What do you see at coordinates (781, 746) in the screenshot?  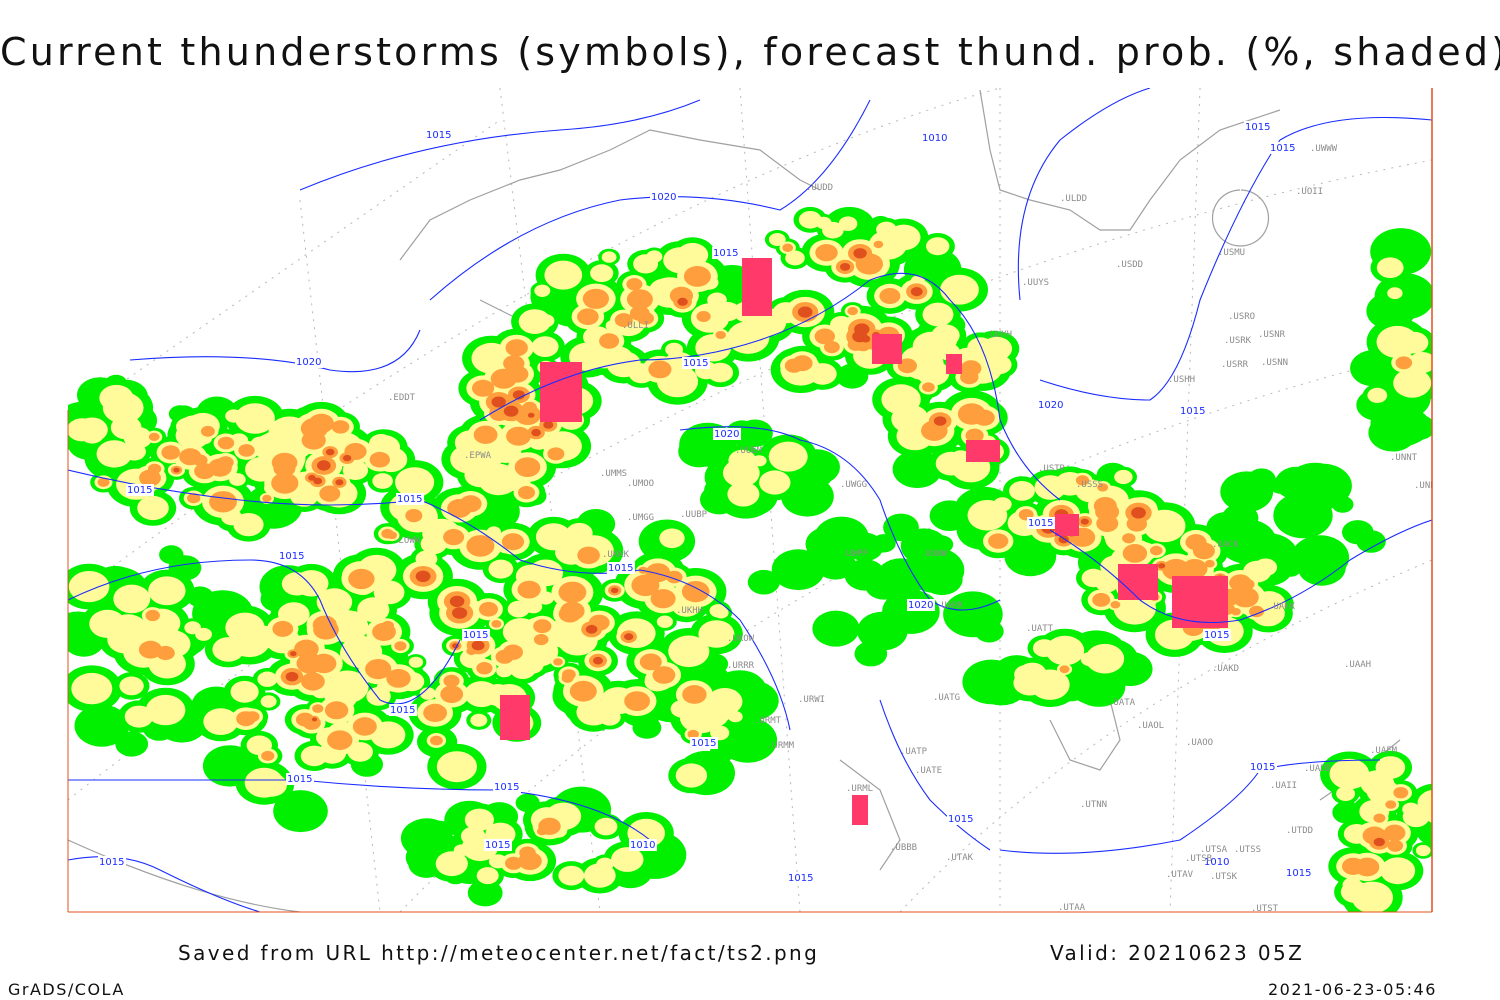 I see `station-label: .URMM` at bounding box center [781, 746].